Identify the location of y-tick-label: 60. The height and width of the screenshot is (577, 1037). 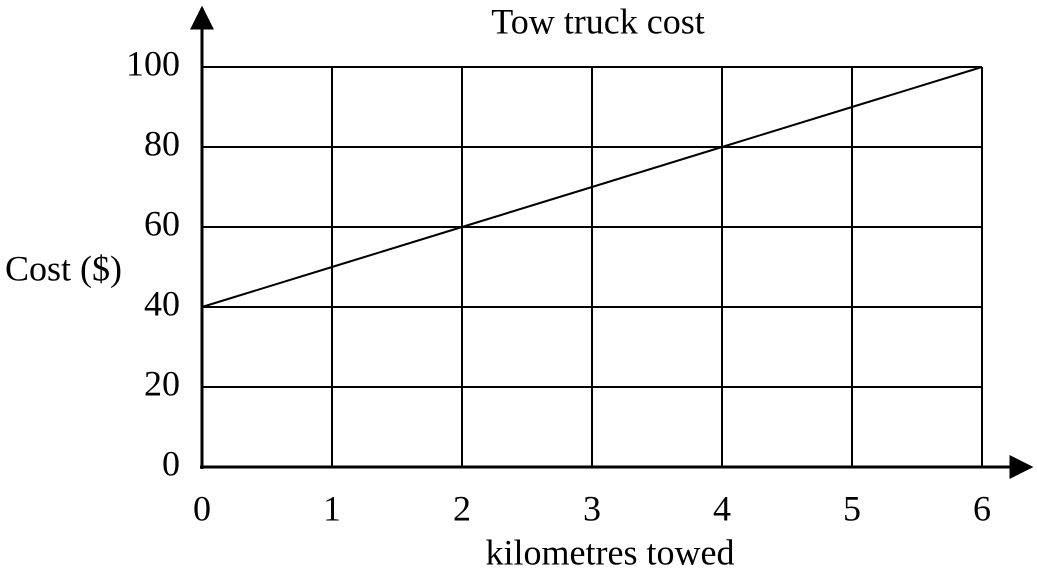
(162, 223).